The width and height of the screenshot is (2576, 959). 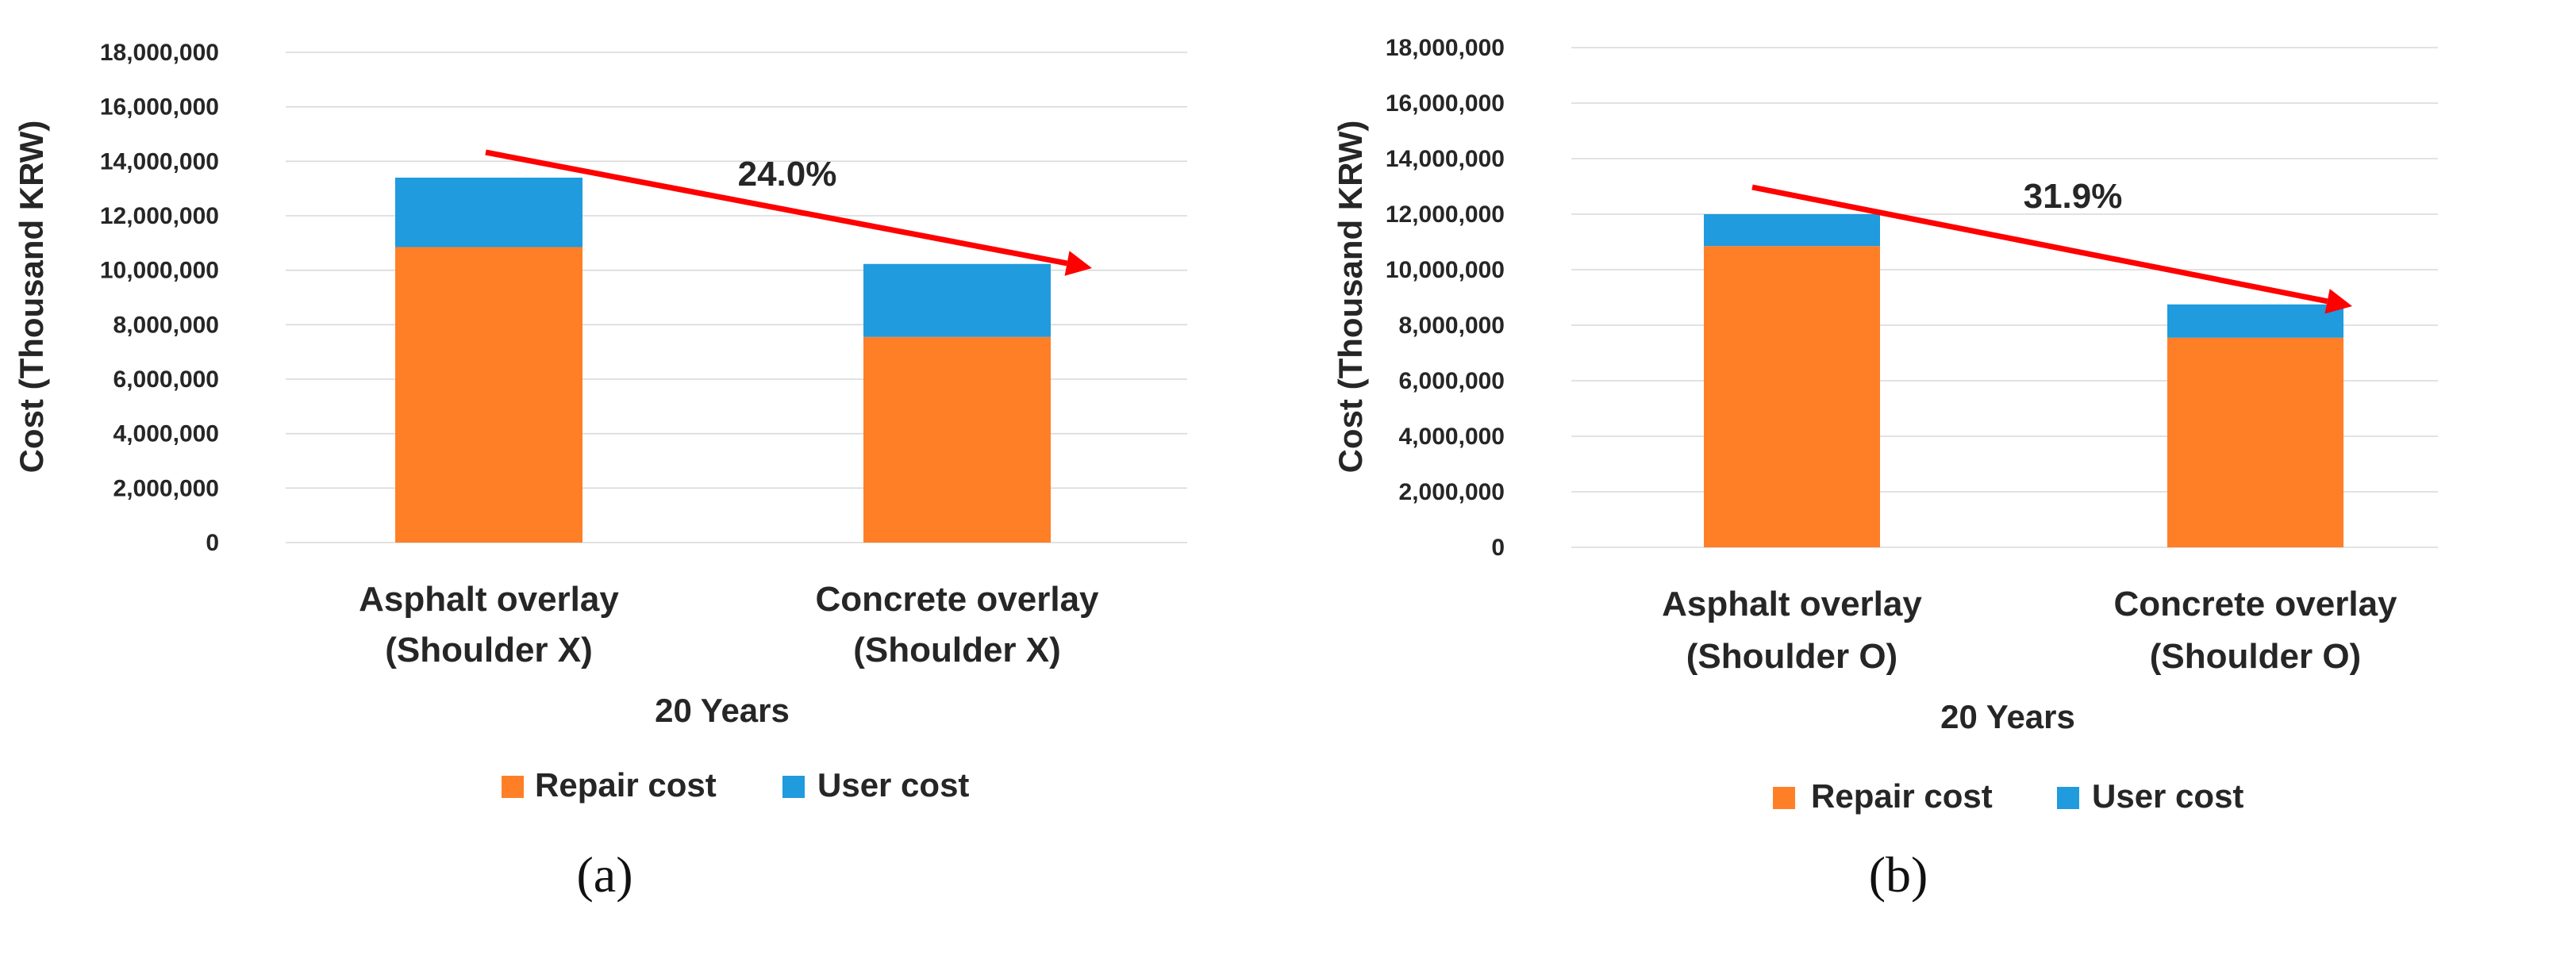 What do you see at coordinates (604, 874) in the screenshot?
I see `panel-caption: (a)` at bounding box center [604, 874].